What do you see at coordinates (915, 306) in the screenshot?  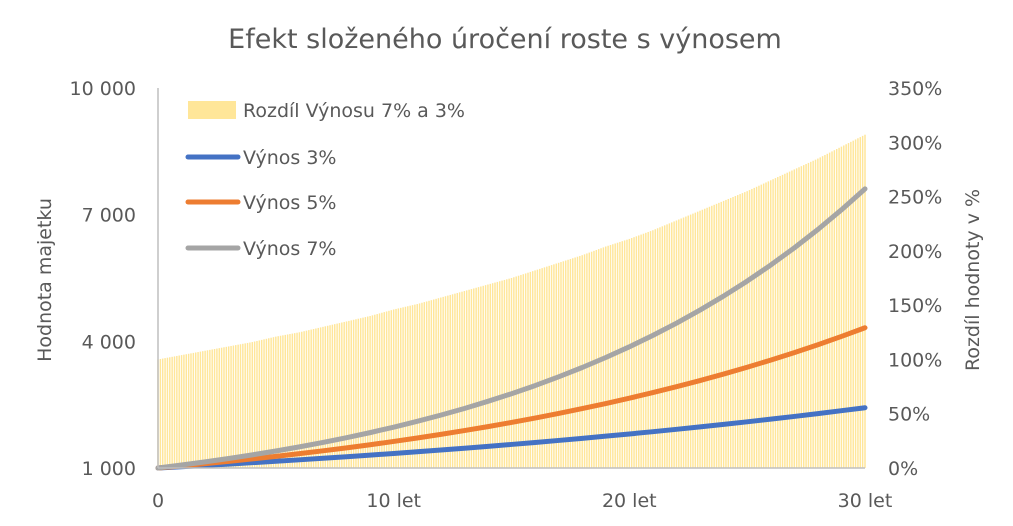 I see `y2-tick-label: 150%` at bounding box center [915, 306].